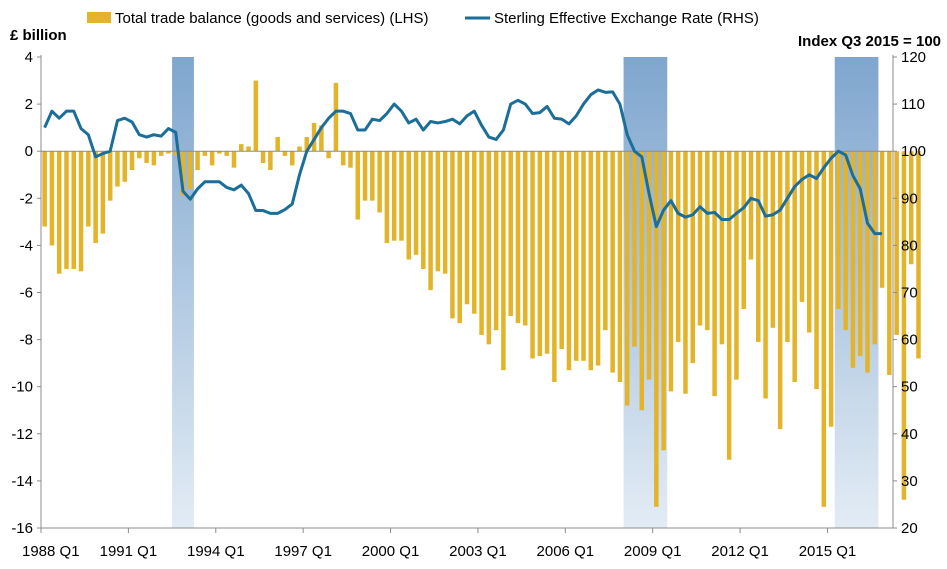 The height and width of the screenshot is (569, 947). Describe the element at coordinates (391, 551) in the screenshot. I see `x-tick-label: 2000 Q1` at that location.